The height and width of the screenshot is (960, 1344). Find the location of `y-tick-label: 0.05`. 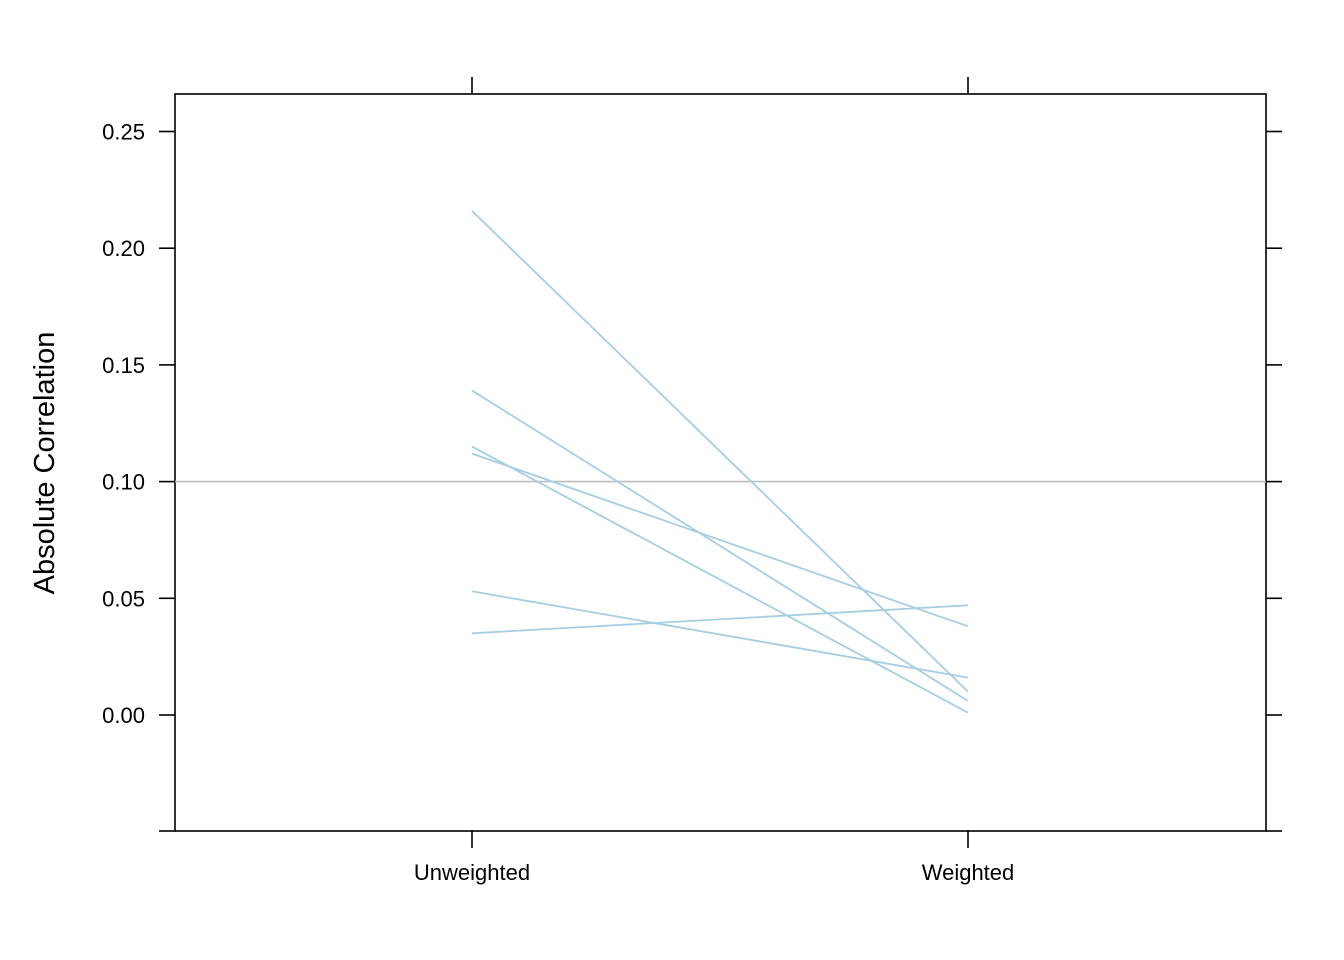

y-tick-label: 0.05 is located at coordinates (123, 598).